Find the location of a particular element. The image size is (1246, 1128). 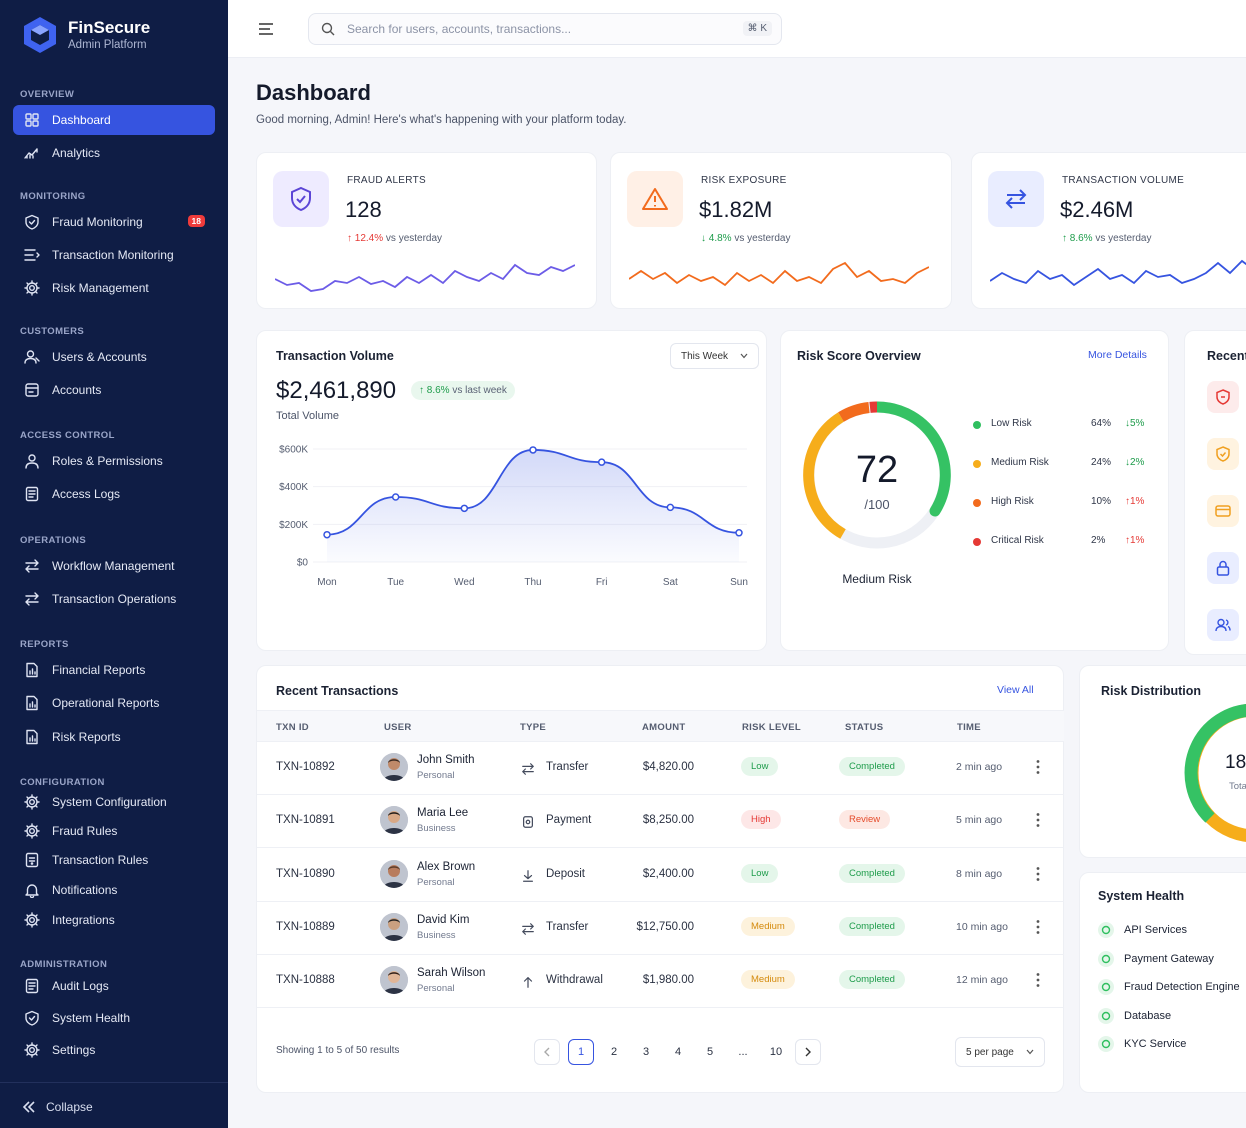

distribution-total: 18, is located at coordinates (1235, 762).